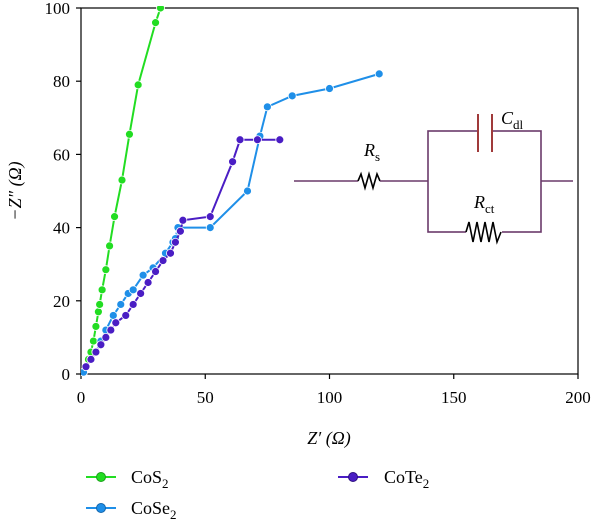  What do you see at coordinates (58, 9) in the screenshot?
I see `y-tick-label: 100` at bounding box center [58, 9].